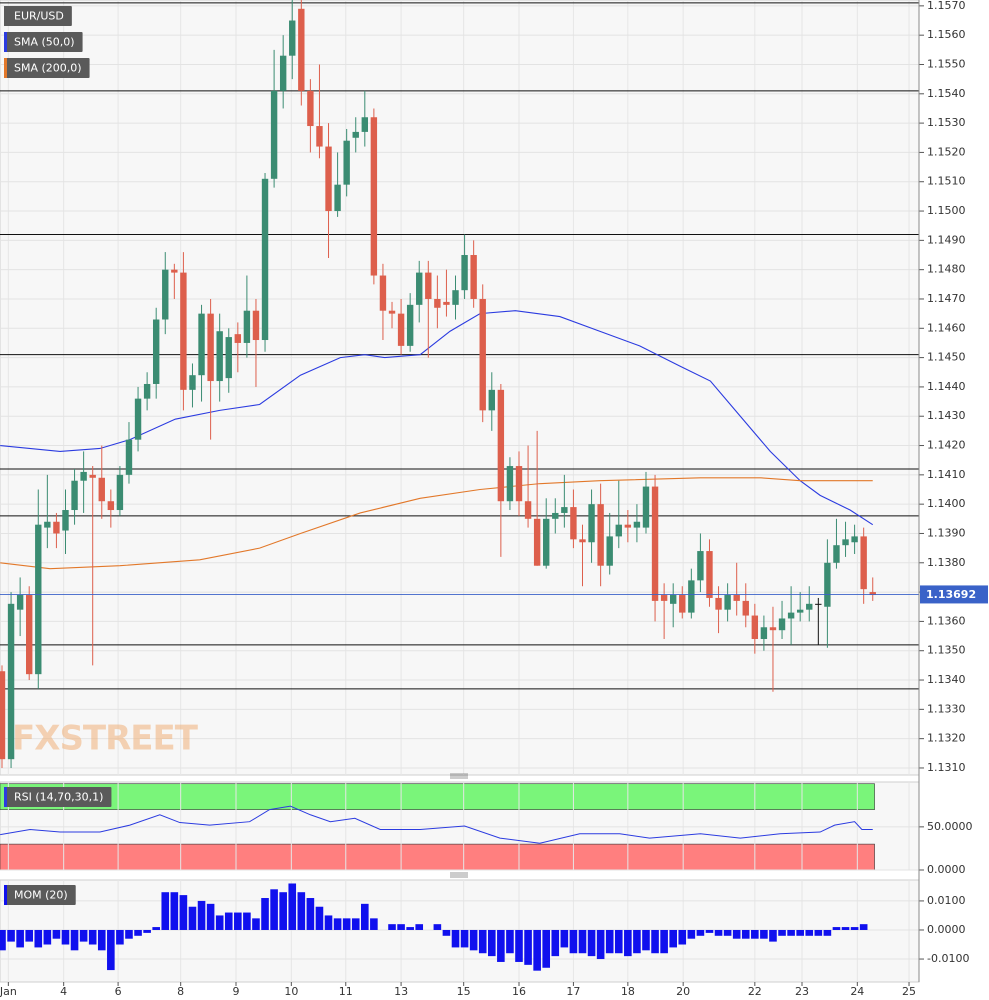 The image size is (989, 1000). I want to click on y-tick-label: 1.1320, so click(946, 738).